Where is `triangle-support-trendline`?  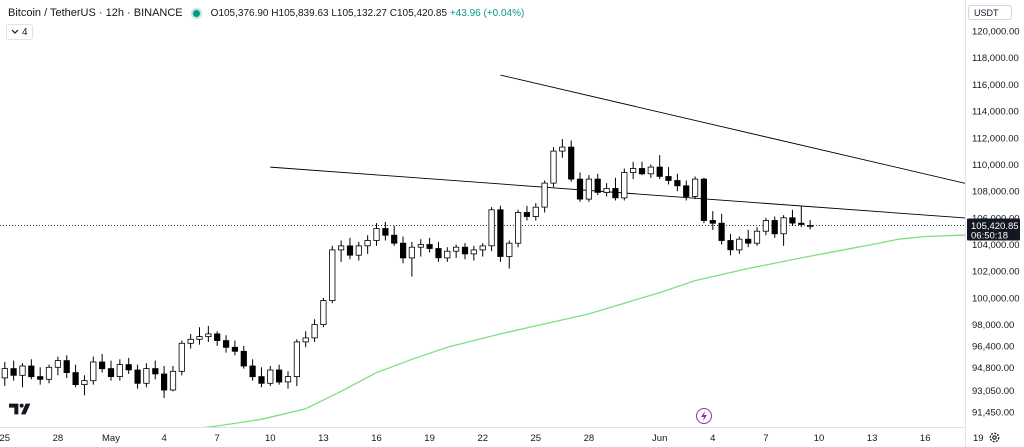 triangle-support-trendline is located at coordinates (647, 200).